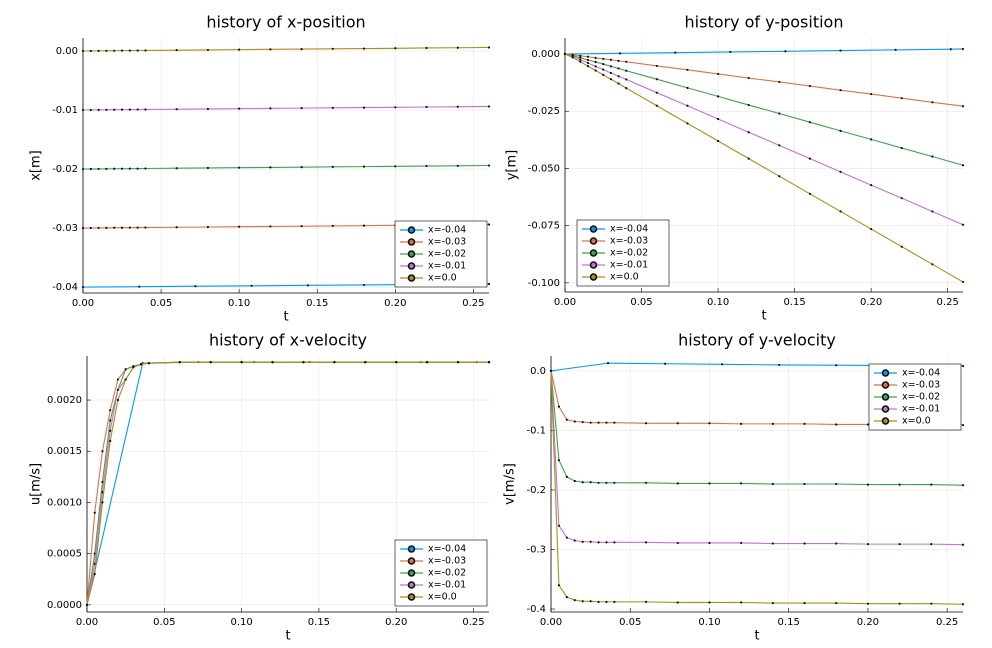 The image size is (992, 648). What do you see at coordinates (64, 554) in the screenshot?
I see `y-tick-label: 0.0005` at bounding box center [64, 554].